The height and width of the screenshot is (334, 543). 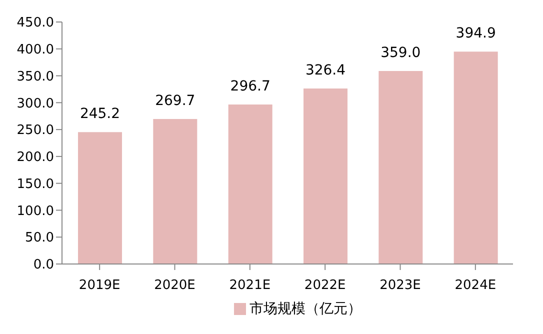 I want to click on x-tick-label: 2021E, so click(x=250, y=286).